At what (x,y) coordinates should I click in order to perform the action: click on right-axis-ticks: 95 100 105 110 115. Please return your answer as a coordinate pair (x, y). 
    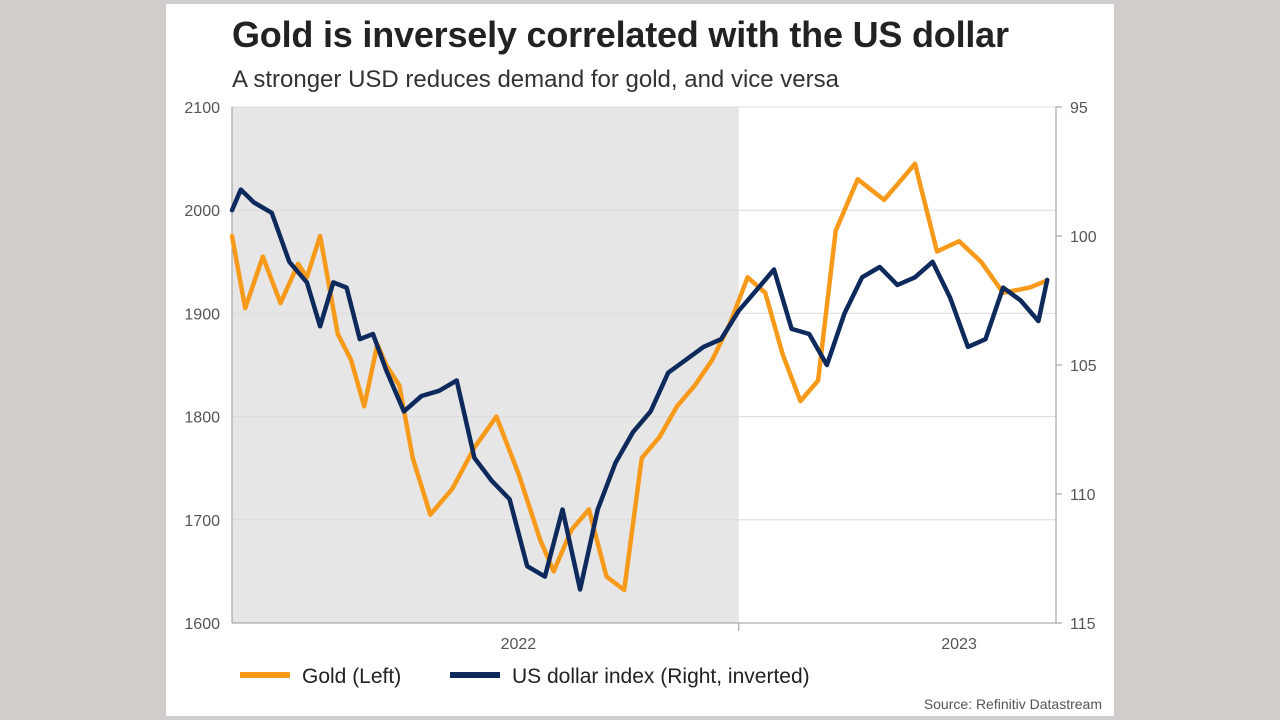
    Looking at the image, I should click on (1076, 366).